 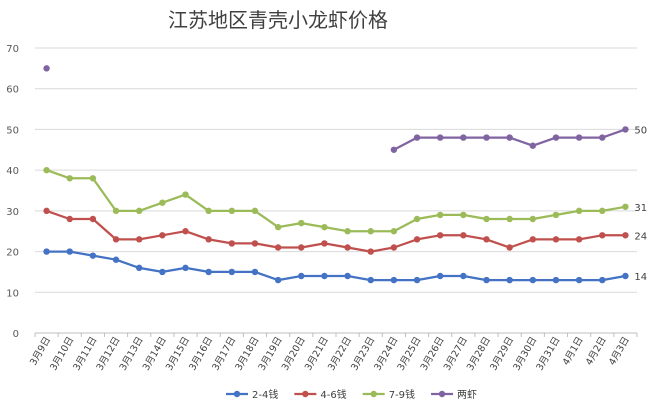 I want to click on data-label: 14, so click(x=640, y=277).